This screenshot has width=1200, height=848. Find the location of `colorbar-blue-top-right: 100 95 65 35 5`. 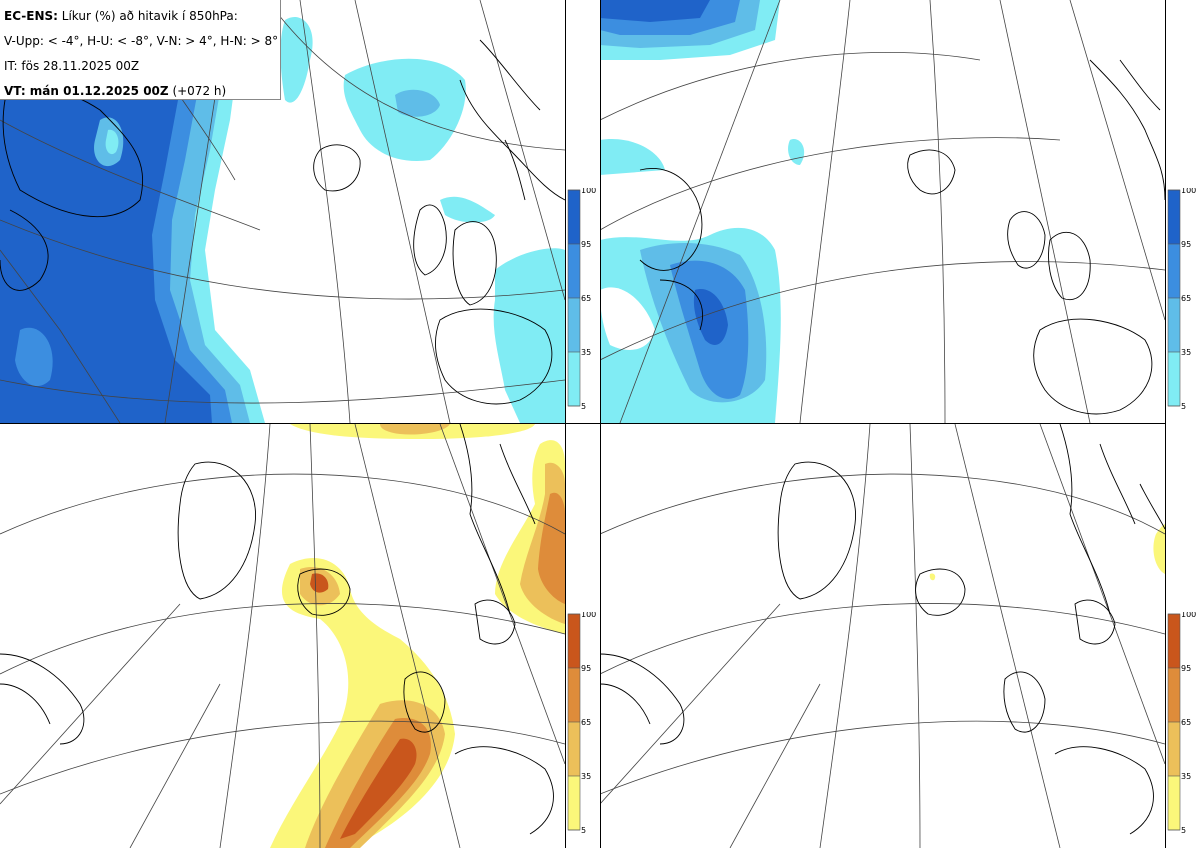

colorbar-blue-top-right: 100 95 65 35 5 is located at coordinates (1181, 299).